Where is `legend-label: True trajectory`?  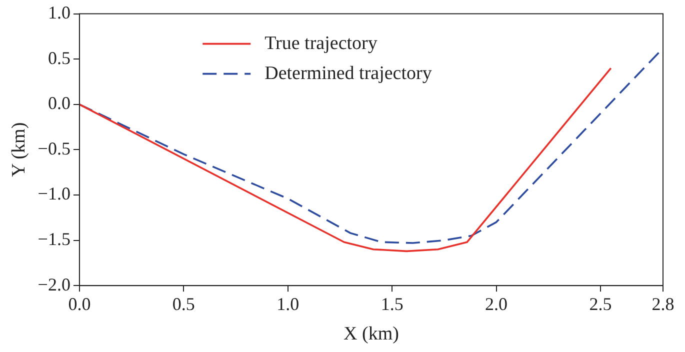 legend-label: True trajectory is located at coordinates (321, 43).